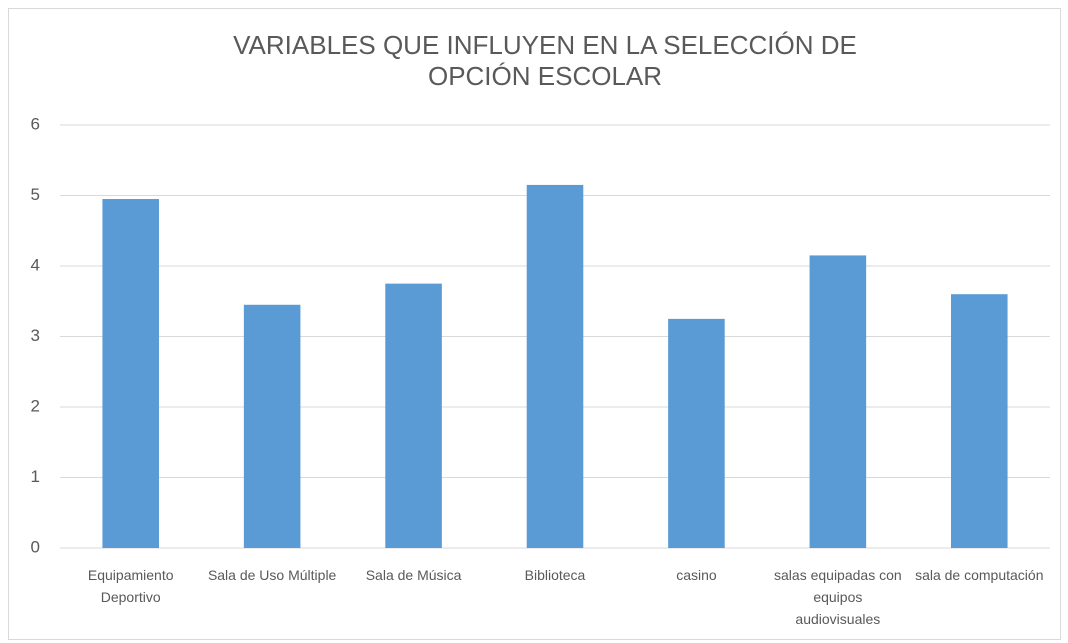 Image resolution: width=1068 pixels, height=643 pixels. Describe the element at coordinates (35, 194) in the screenshot. I see `y-tick-label: 5` at that location.